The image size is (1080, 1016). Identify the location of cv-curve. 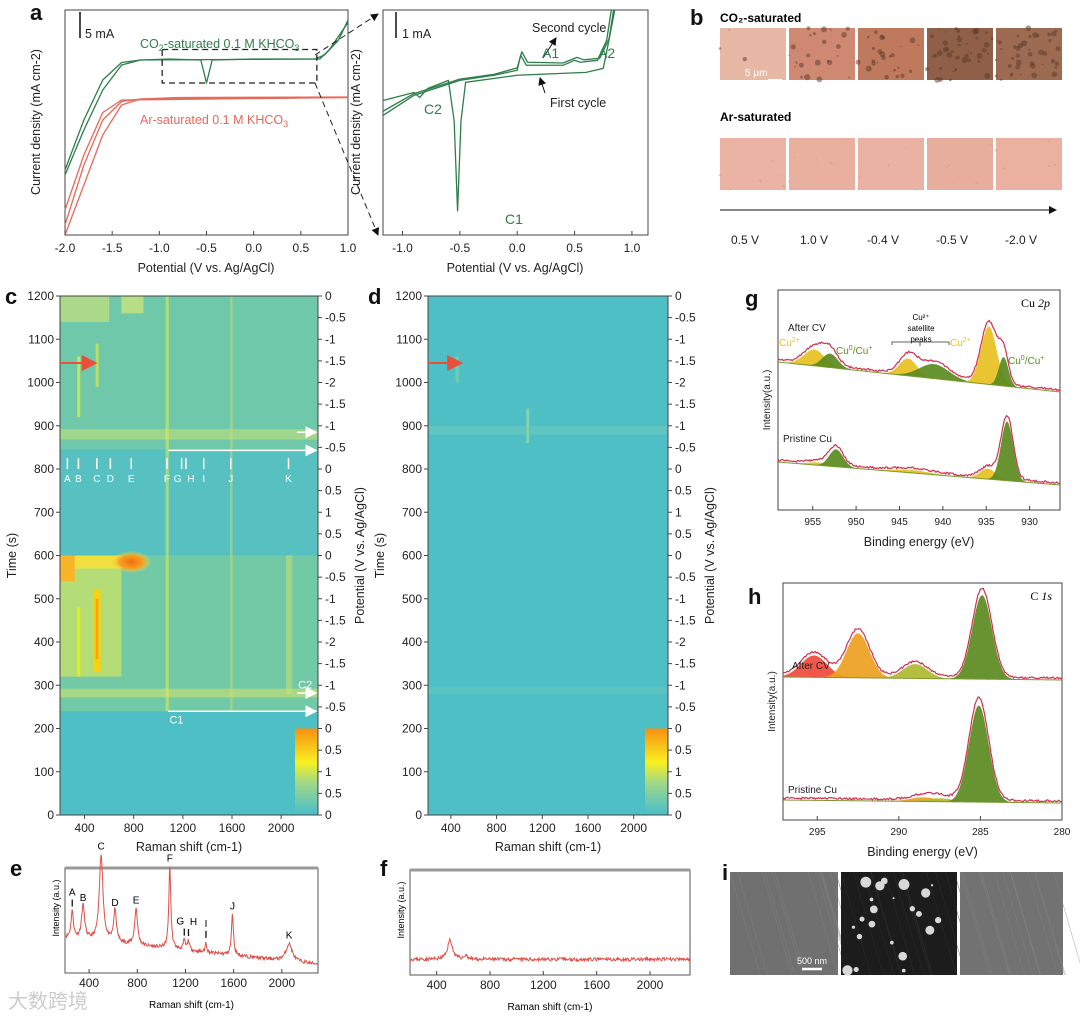
(206, 153).